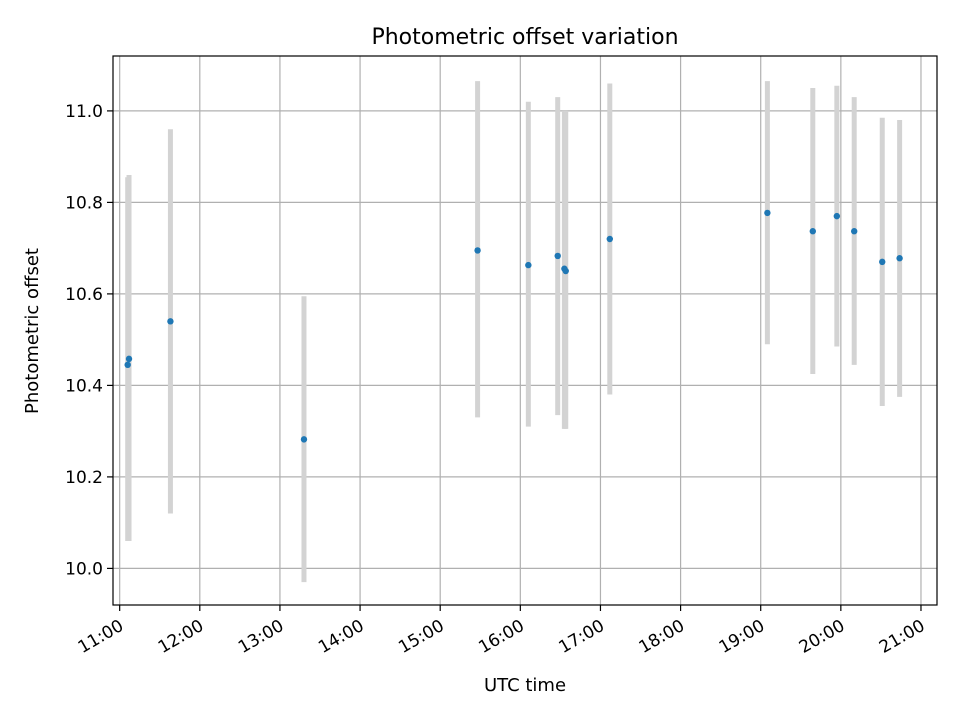 The height and width of the screenshot is (720, 960). I want to click on chart-title: Photometric offset variation, so click(524, 37).